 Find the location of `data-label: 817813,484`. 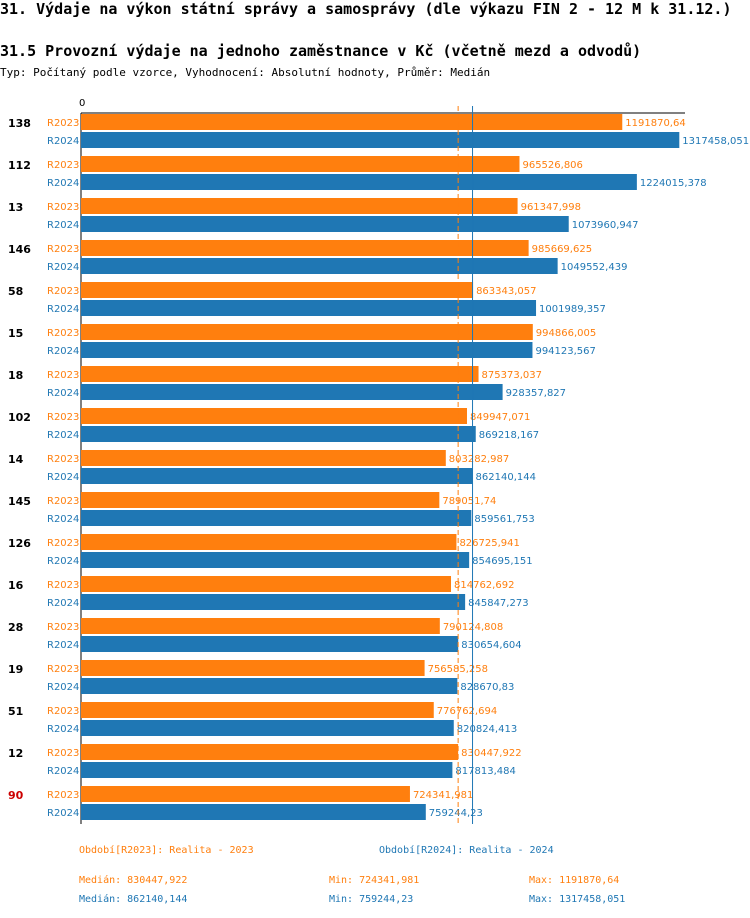

data-label: 817813,484 is located at coordinates (485, 771).